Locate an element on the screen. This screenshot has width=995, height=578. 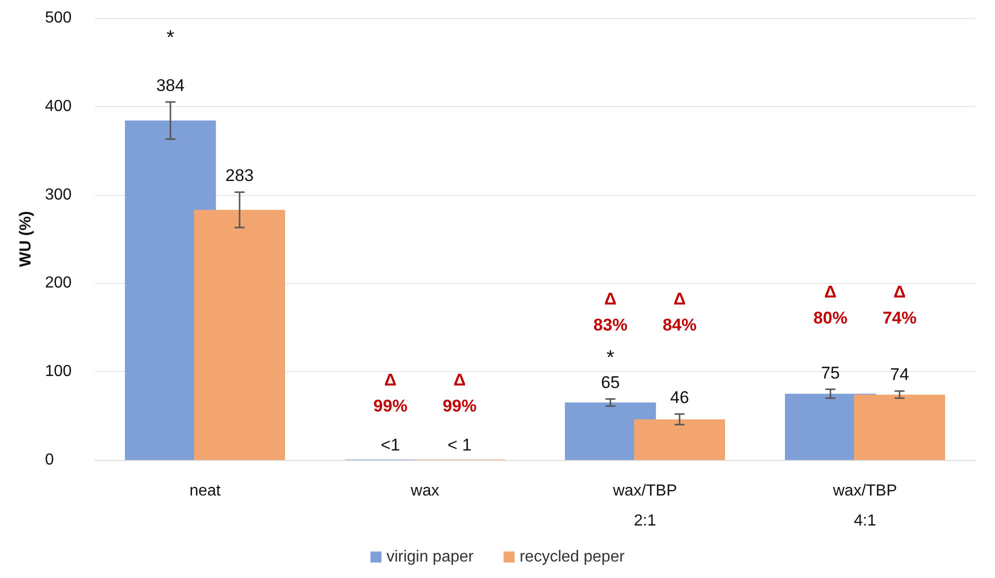
data-label: 65 is located at coordinates (610, 382).